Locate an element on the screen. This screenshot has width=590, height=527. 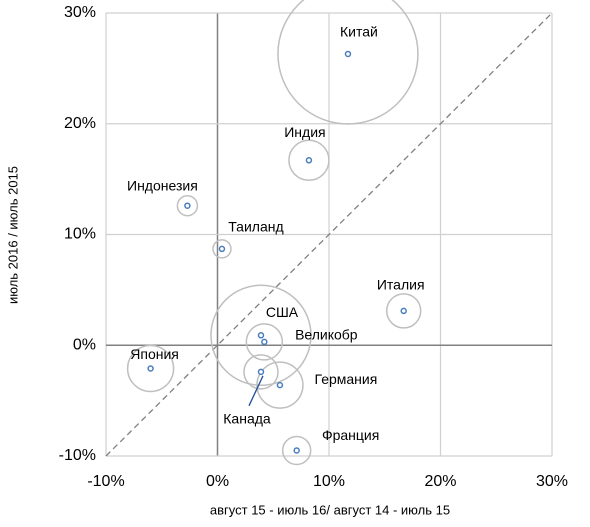
point-label: Япония is located at coordinates (154, 354).